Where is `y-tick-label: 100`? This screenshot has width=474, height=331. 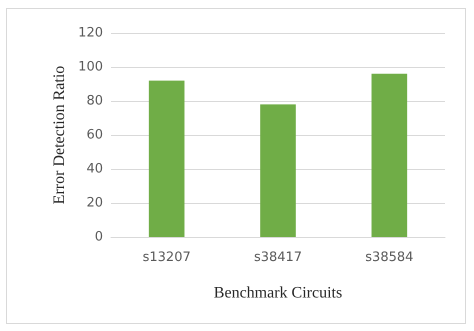 y-tick-label: 100 is located at coordinates (90, 67).